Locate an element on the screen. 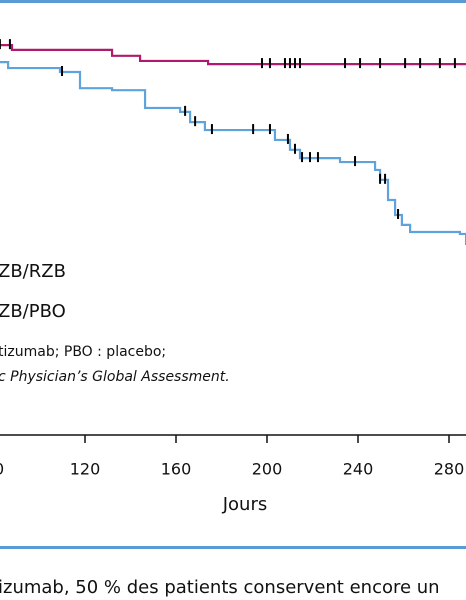  x-tick-label: 160 is located at coordinates (176, 469).